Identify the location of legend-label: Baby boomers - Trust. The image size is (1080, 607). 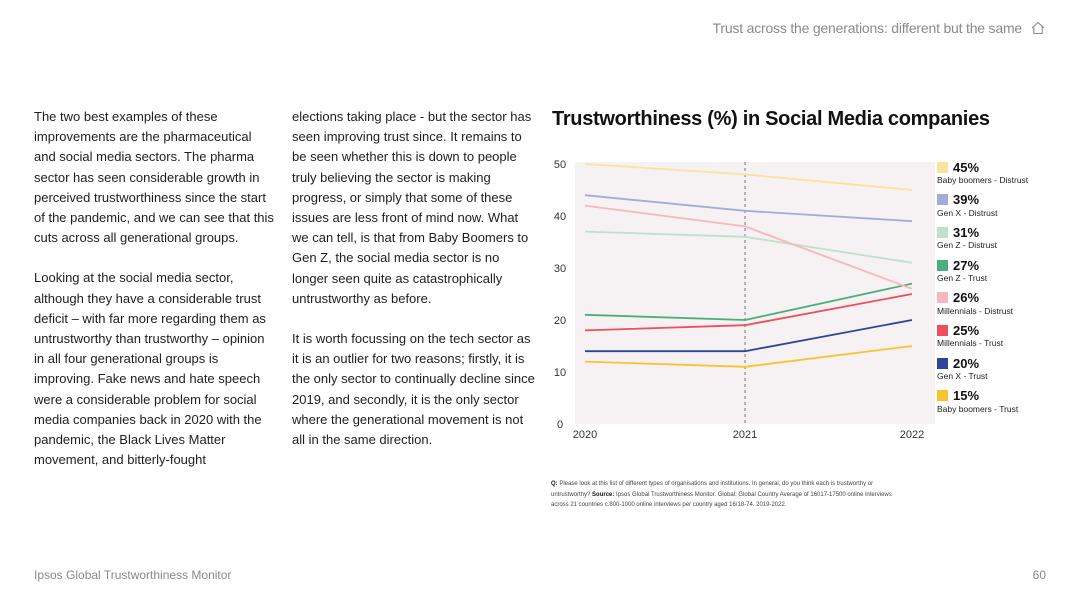
(978, 408).